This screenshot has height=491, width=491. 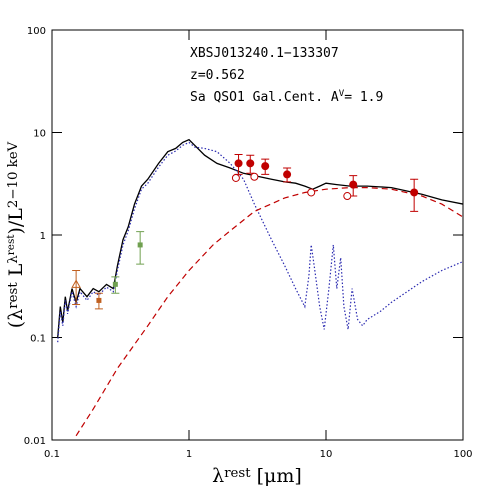 What do you see at coordinates (13, 174) in the screenshot?
I see `y-axis-label-part: 2−10 keV` at bounding box center [13, 174].